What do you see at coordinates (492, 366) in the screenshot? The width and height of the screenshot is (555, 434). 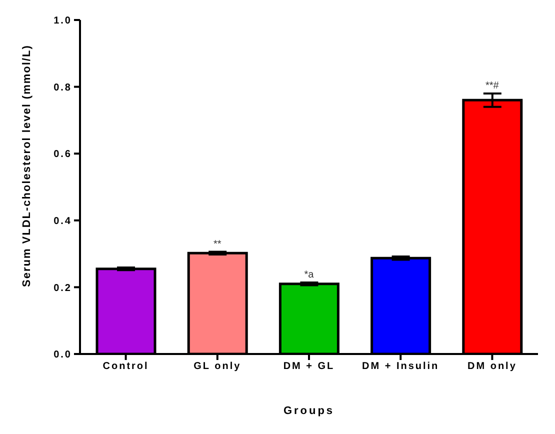 I see `x-tick-label: DM only` at bounding box center [492, 366].